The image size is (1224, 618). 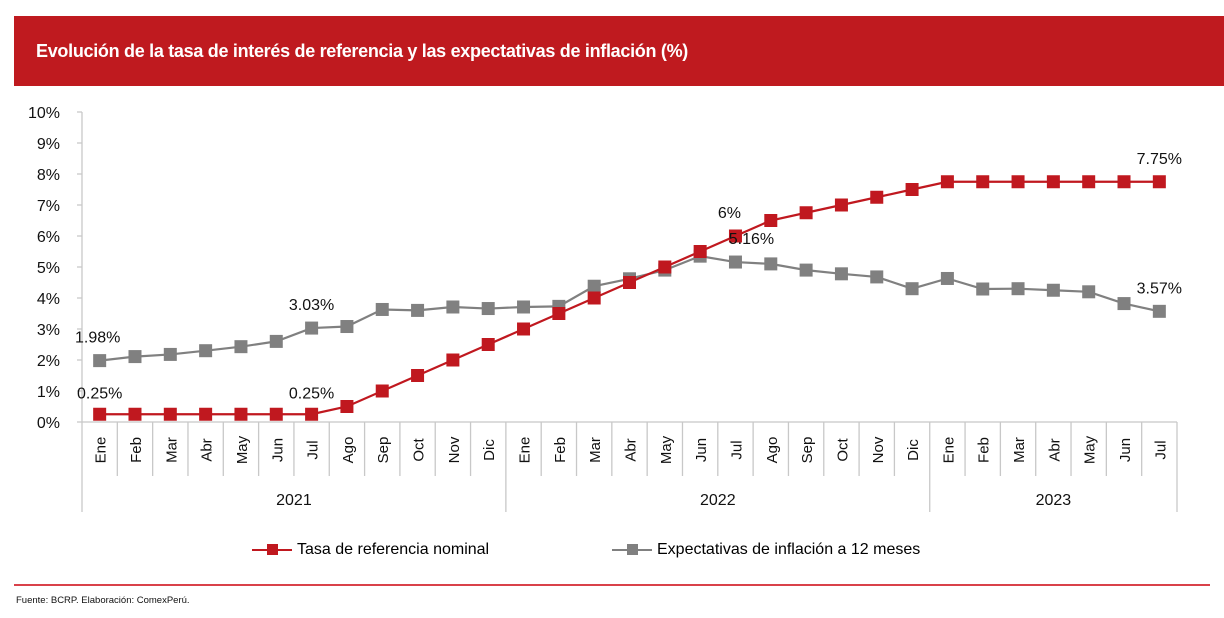 What do you see at coordinates (1159, 288) in the screenshot?
I see `data-label: 3.57%` at bounding box center [1159, 288].